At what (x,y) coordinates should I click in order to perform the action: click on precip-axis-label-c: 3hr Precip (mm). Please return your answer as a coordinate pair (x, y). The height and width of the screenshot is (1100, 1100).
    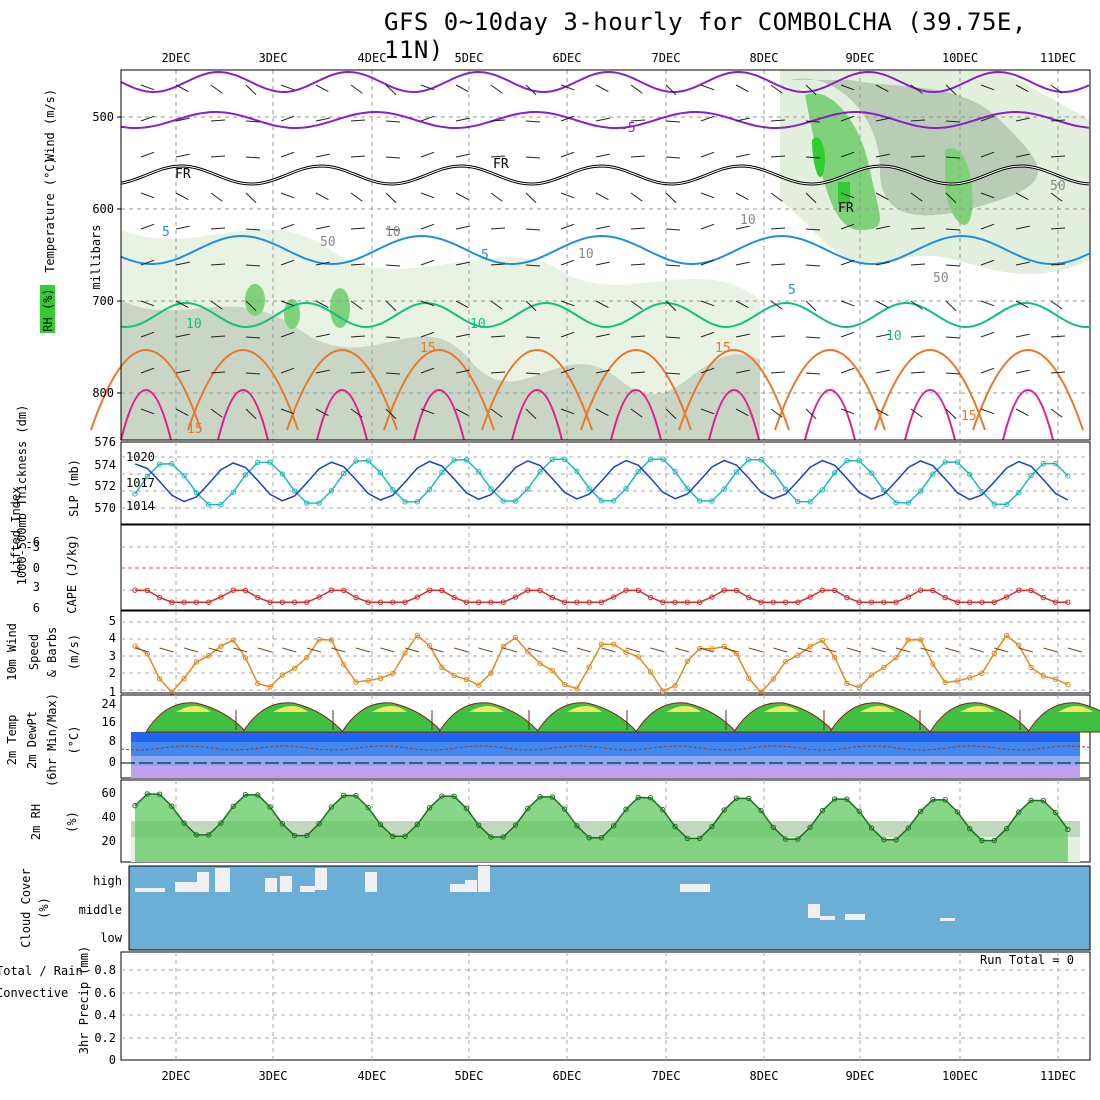
    Looking at the image, I should click on (84, 1000).